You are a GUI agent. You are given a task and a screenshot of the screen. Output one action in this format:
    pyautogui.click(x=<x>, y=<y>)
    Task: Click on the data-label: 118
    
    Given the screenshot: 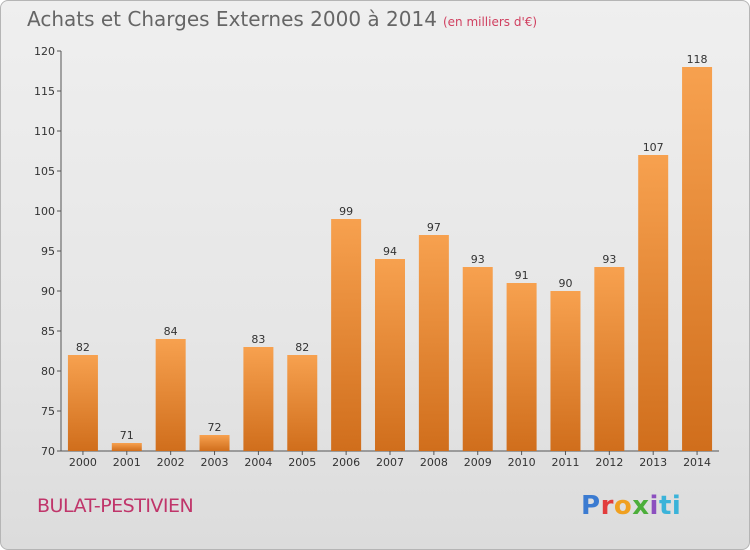 What is the action you would take?
    pyautogui.click(x=697, y=59)
    